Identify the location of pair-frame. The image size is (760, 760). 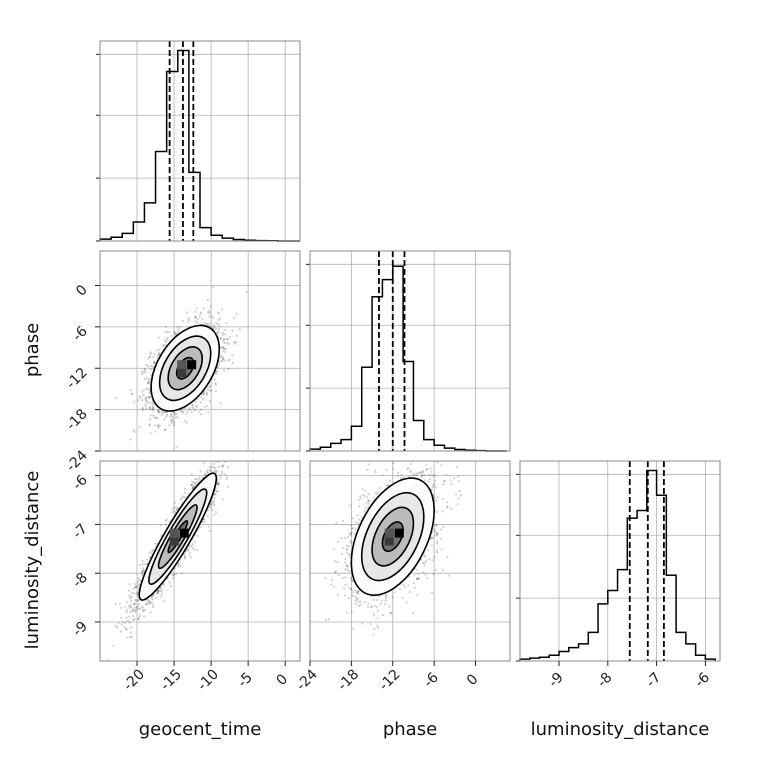
(200, 351).